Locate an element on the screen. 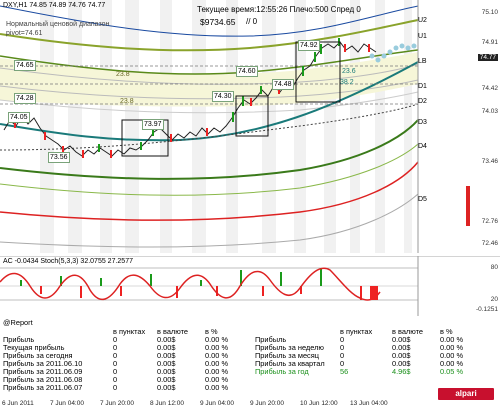 The image size is (500, 413). report-row: Прибыль за квартал 0 0.00$ 0.00 % is located at coordinates (250, 364).